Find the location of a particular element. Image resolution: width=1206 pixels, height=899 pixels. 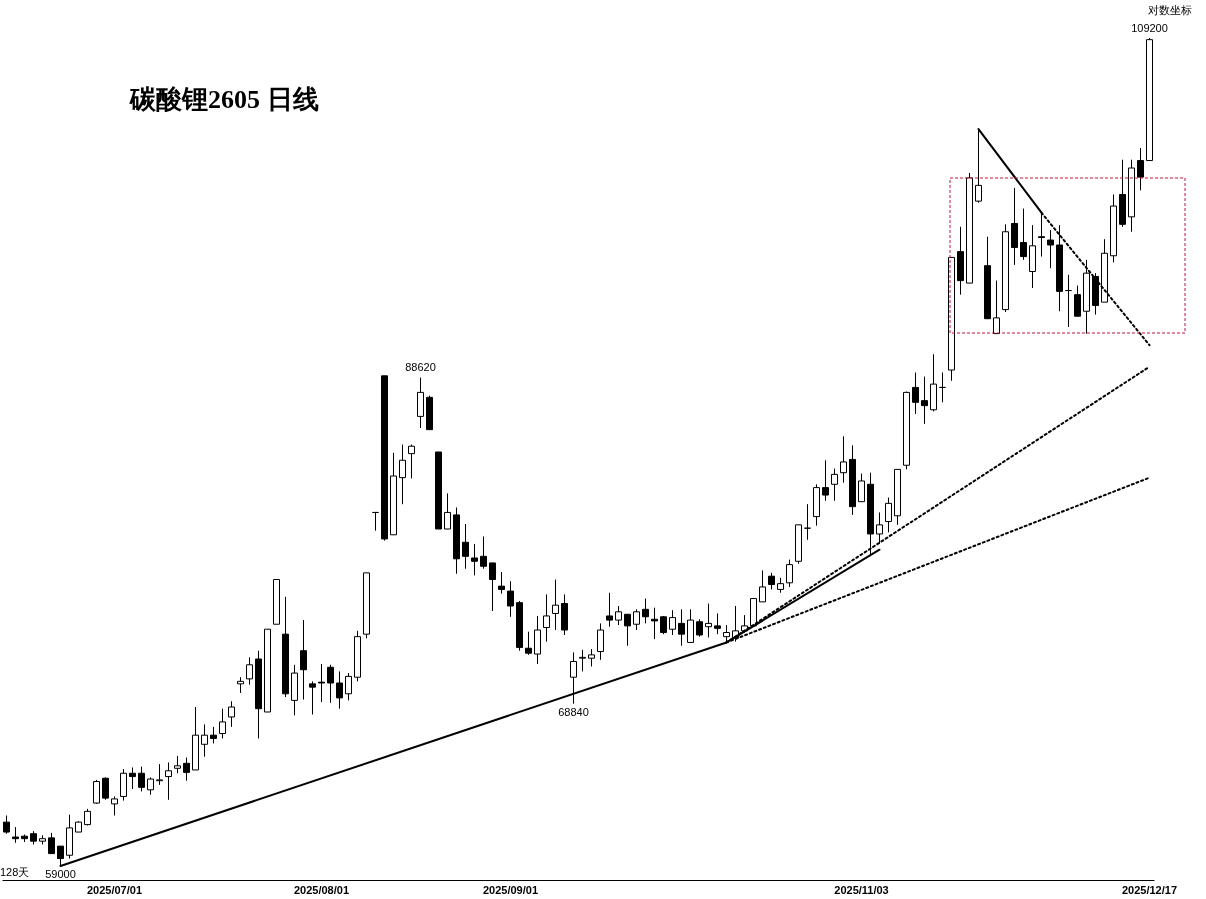

text: 对数坐标 is located at coordinates (1170, 10).